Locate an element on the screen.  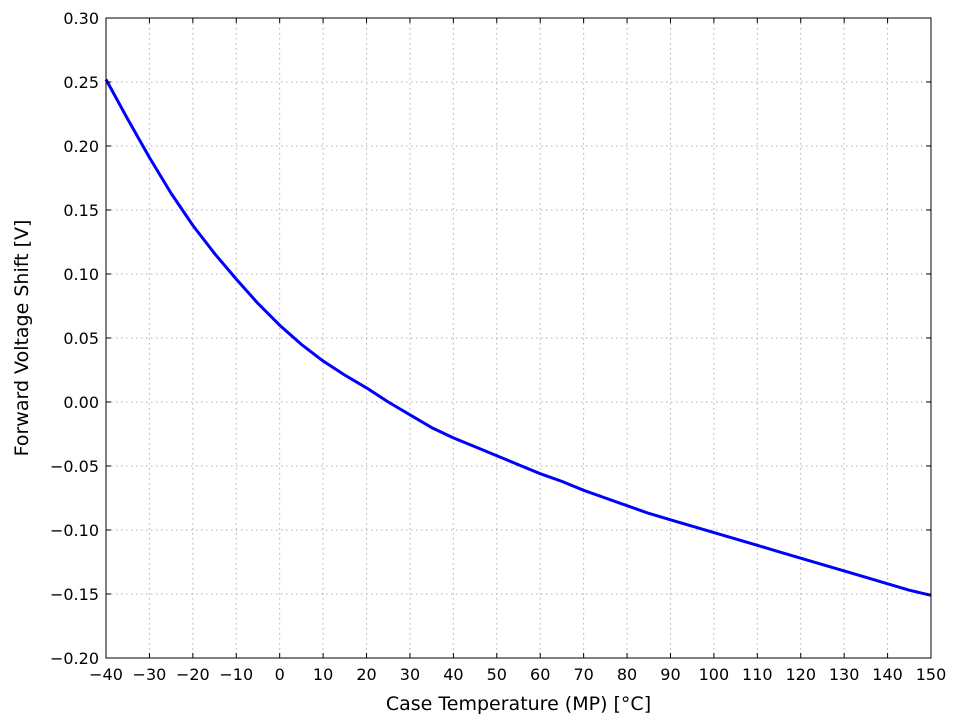
y-tick-label: −0.15 is located at coordinates (74, 594).